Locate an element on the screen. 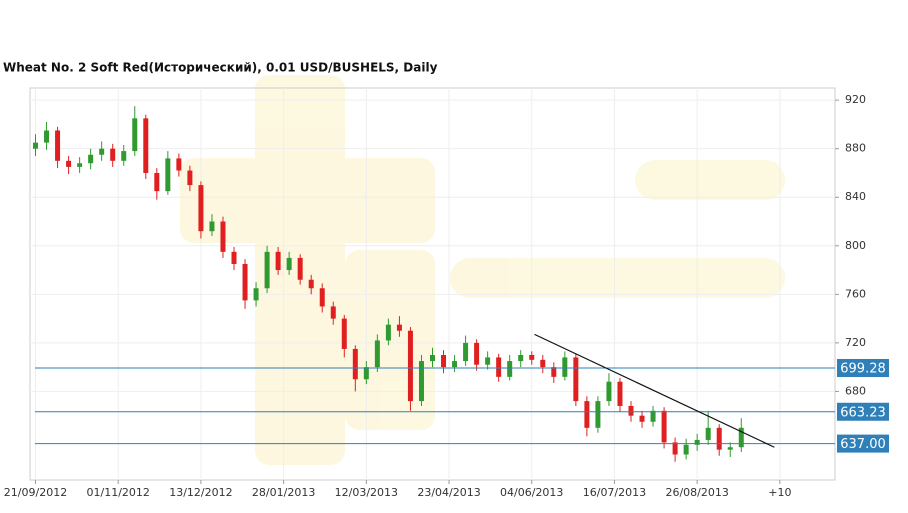 This screenshot has height=513, width=908. level-label: 637.00 is located at coordinates (863, 444).